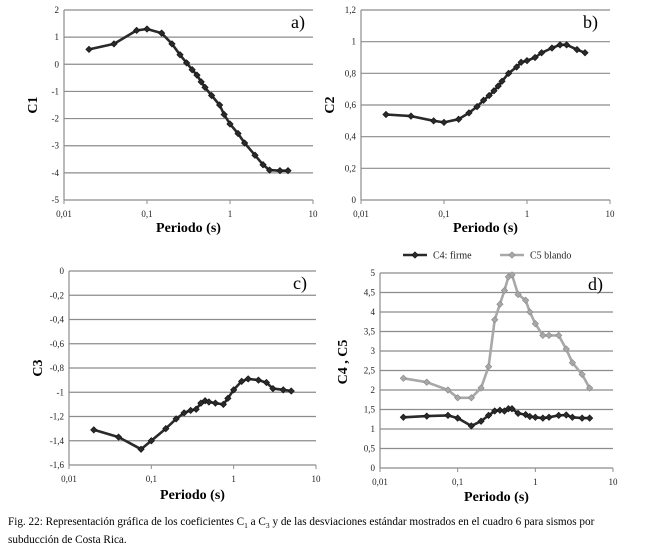 This screenshot has width=646, height=553. Describe the element at coordinates (300, 283) in the screenshot. I see `panel-label: c)` at that location.